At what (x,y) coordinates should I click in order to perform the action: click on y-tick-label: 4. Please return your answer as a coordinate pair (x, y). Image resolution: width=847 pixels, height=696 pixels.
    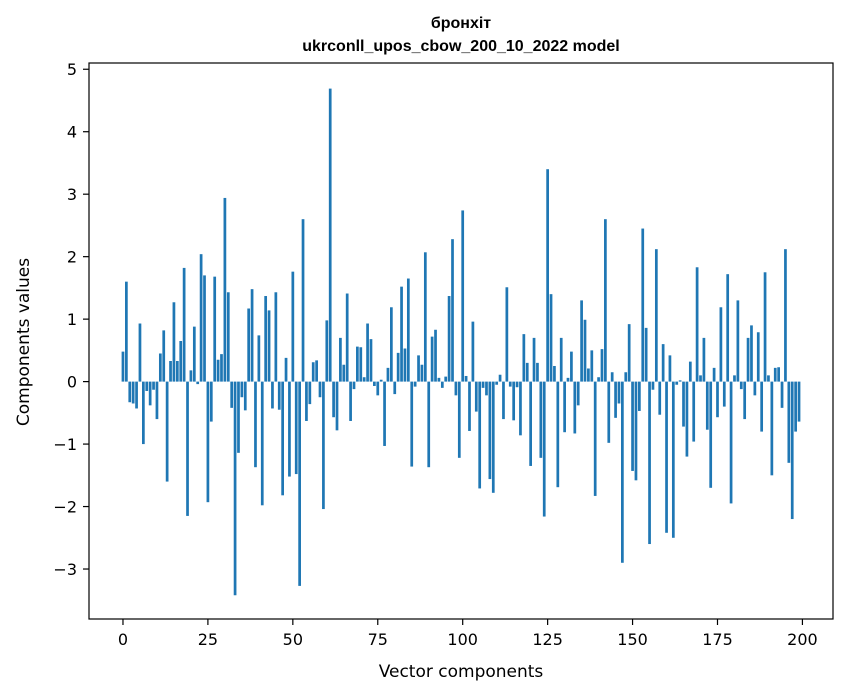
    Looking at the image, I should click on (72, 132).